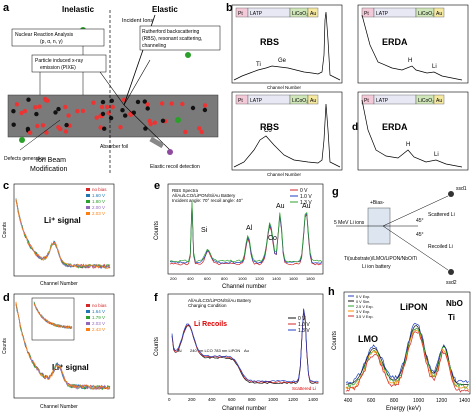 This screenshot has width=474, height=418. Describe the element at coordinates (40, 135) in the screenshot. I see `defect-line` at that location.